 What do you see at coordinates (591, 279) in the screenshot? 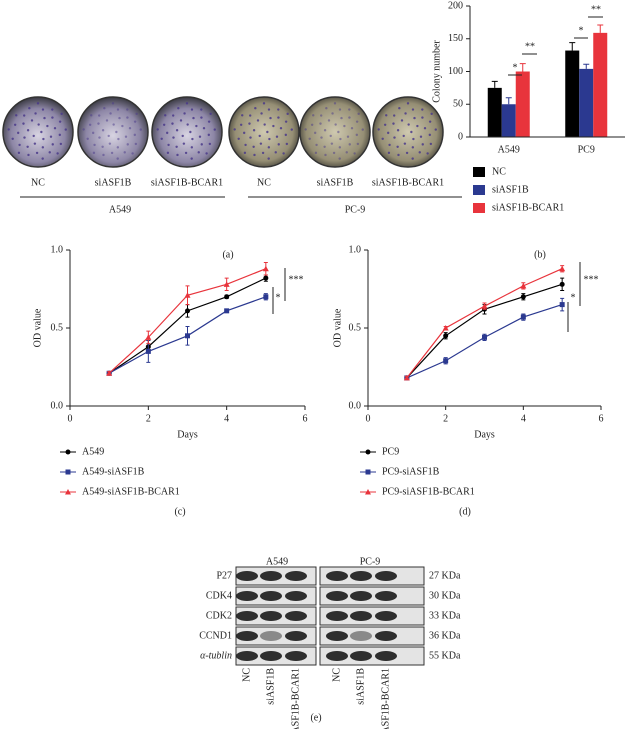
I see `significance: ***` at bounding box center [591, 279].